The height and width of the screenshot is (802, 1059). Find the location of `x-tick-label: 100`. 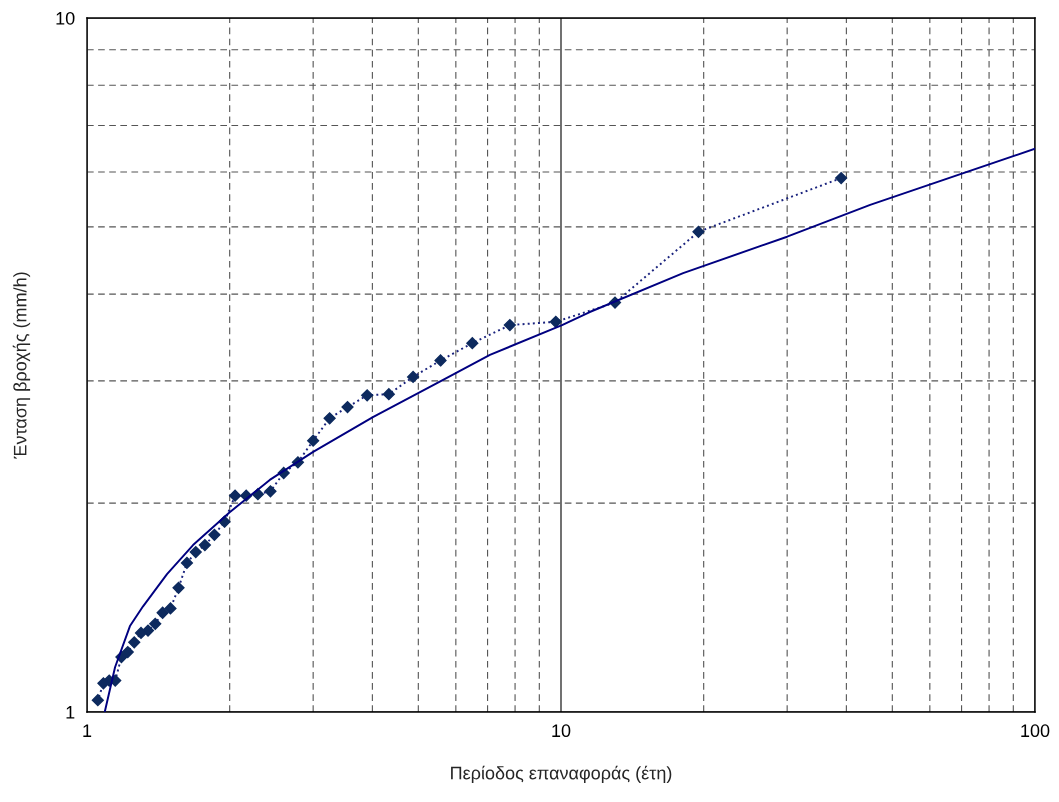

x-tick-label: 100 is located at coordinates (1035, 731).